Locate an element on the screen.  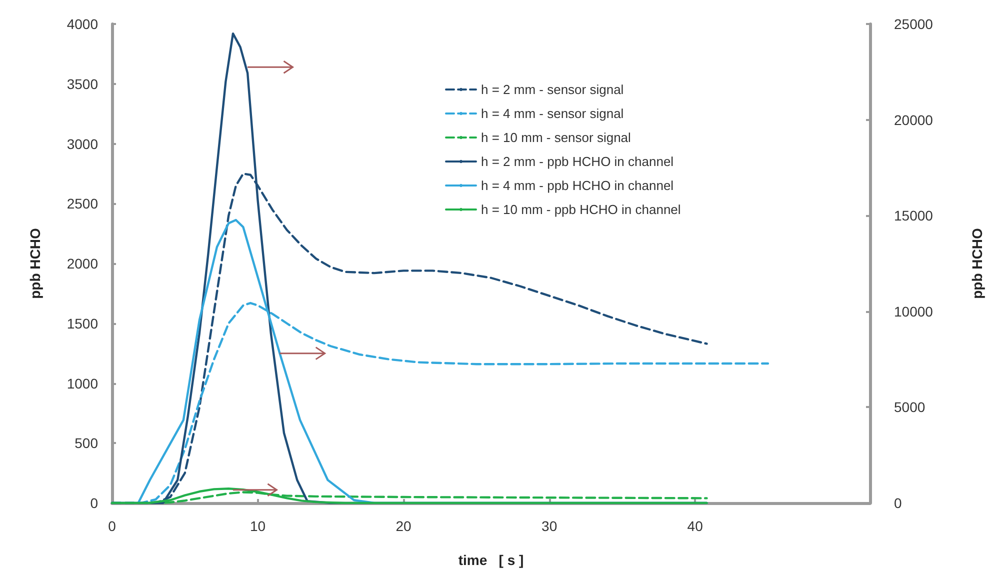
y-tick-label: 4000 is located at coordinates (82, 24).